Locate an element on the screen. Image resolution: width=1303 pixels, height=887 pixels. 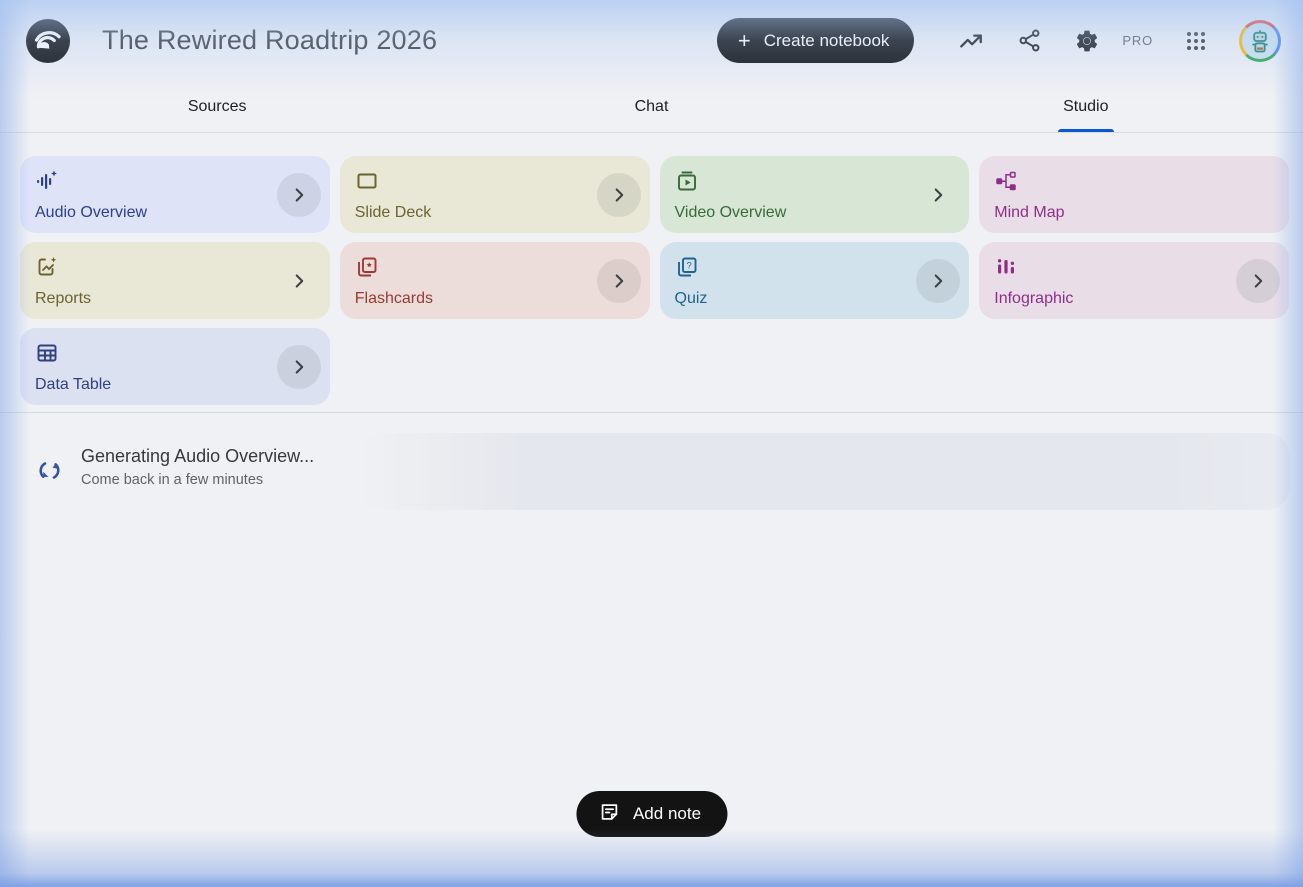
note-icon is located at coordinates (609, 814).